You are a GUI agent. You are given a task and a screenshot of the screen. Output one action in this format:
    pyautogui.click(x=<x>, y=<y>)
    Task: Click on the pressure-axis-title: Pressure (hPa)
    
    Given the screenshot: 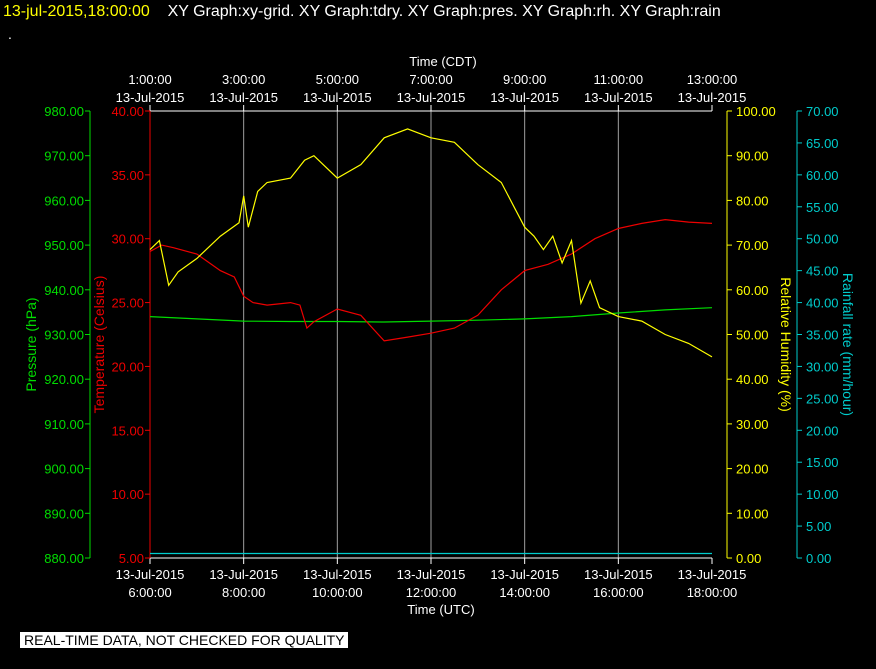 What is the action you would take?
    pyautogui.click(x=31, y=344)
    